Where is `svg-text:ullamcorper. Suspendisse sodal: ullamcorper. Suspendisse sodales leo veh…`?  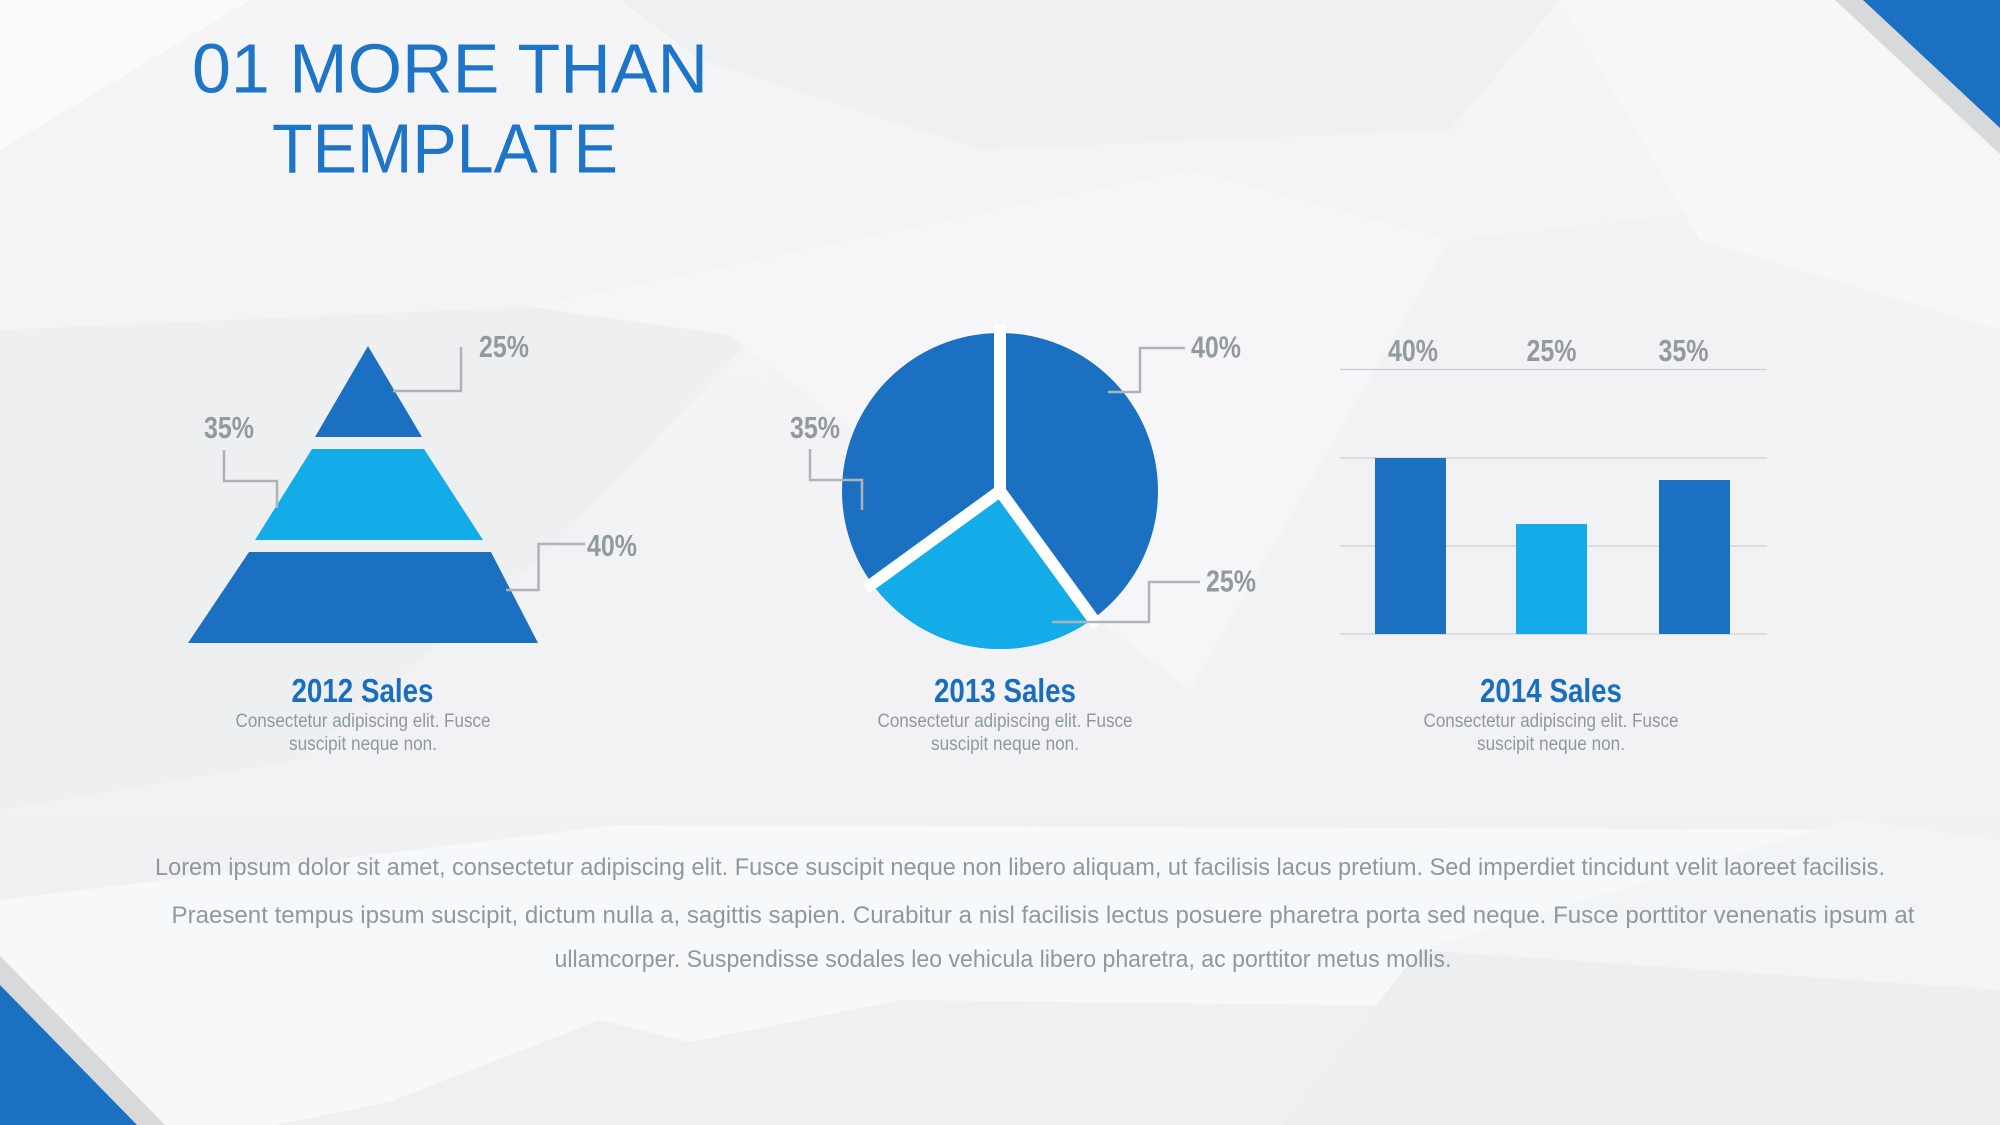 svg-text:ullamcorper. Suspendisse sodal: ullamcorper. Suspendisse sodales leo veh… is located at coordinates (1003, 959).